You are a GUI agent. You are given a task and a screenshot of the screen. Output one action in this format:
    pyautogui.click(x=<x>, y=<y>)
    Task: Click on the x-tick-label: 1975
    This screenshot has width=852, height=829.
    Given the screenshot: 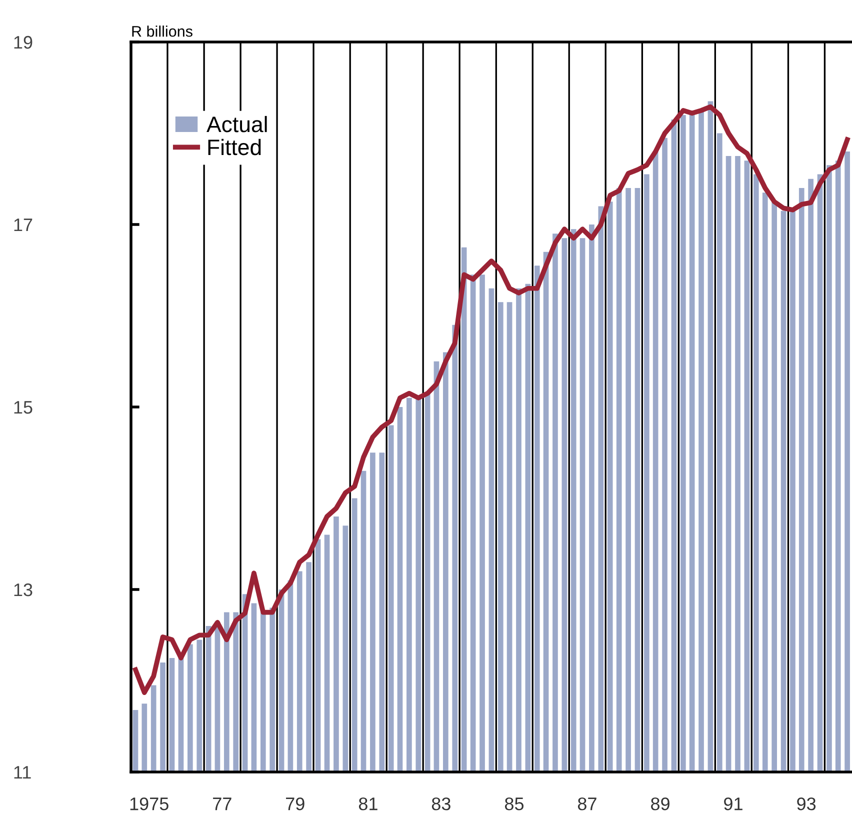 What is the action you would take?
    pyautogui.click(x=149, y=803)
    